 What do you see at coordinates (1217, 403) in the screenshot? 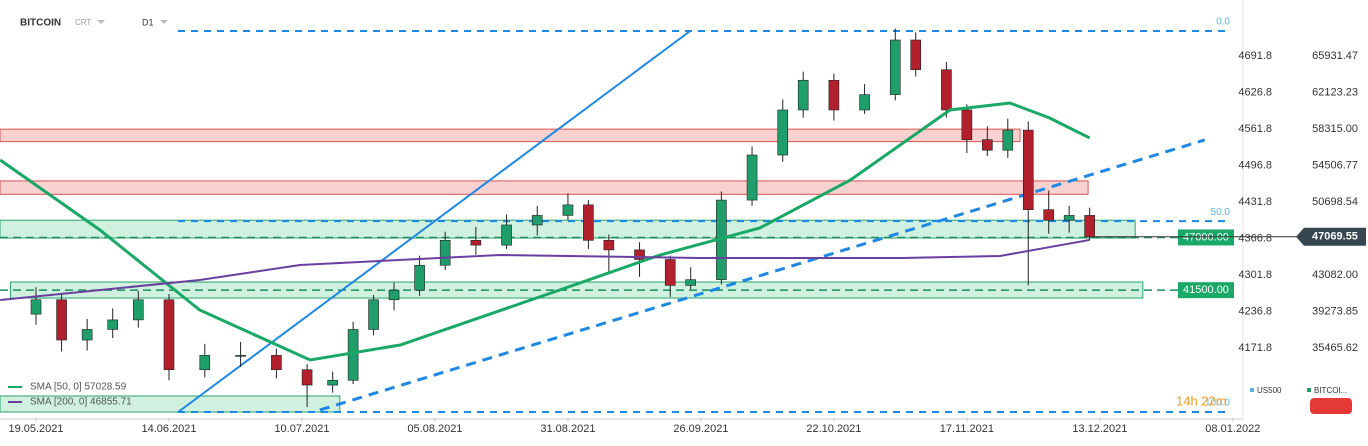
I see `fib-label: 100.0` at bounding box center [1217, 403].